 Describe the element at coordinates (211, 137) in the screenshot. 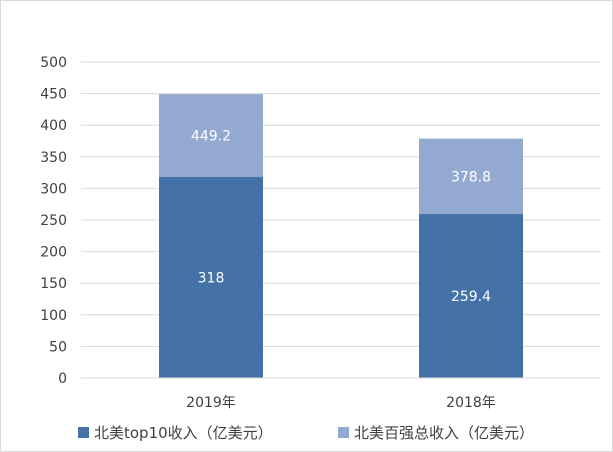

I see `data-label-top100: 449.2` at that location.